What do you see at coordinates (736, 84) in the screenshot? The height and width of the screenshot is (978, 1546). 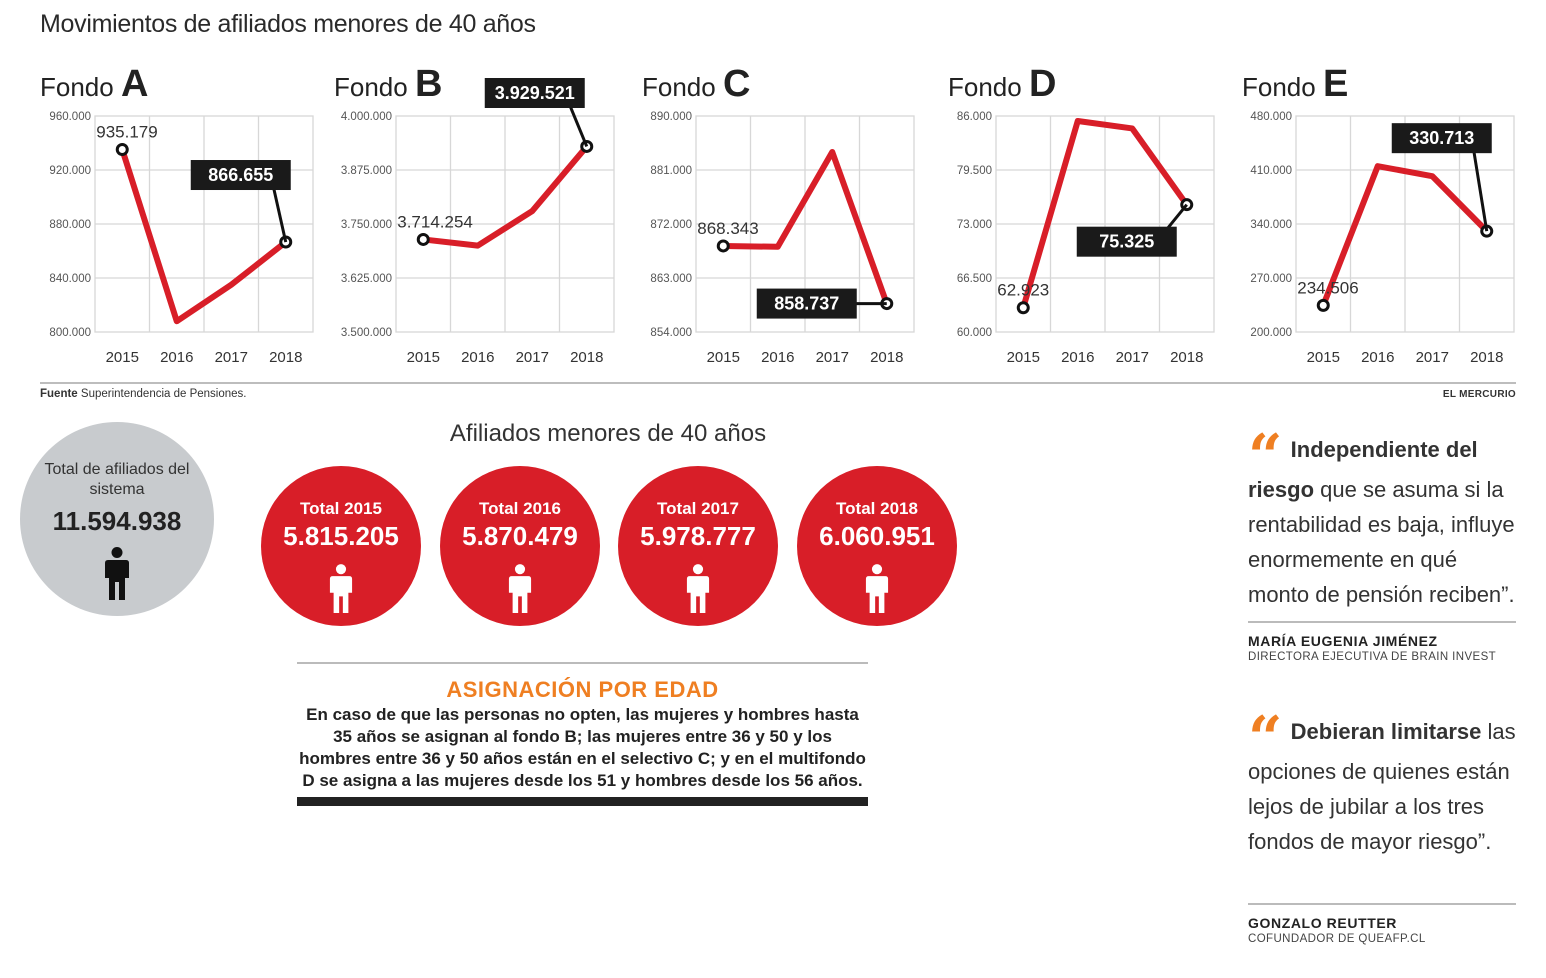 I see `chart-title-letter: C` at bounding box center [736, 84].